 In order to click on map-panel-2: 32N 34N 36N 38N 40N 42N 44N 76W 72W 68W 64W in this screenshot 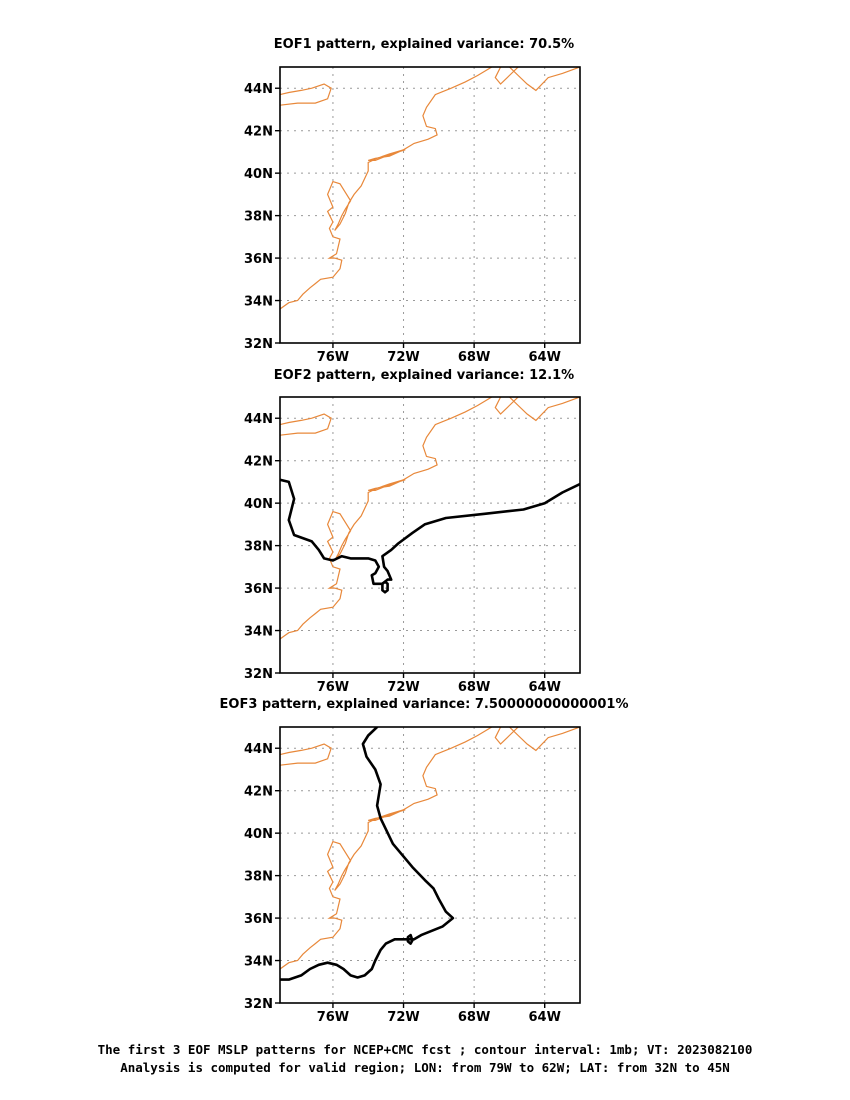, I will do `click(412, 545)`.